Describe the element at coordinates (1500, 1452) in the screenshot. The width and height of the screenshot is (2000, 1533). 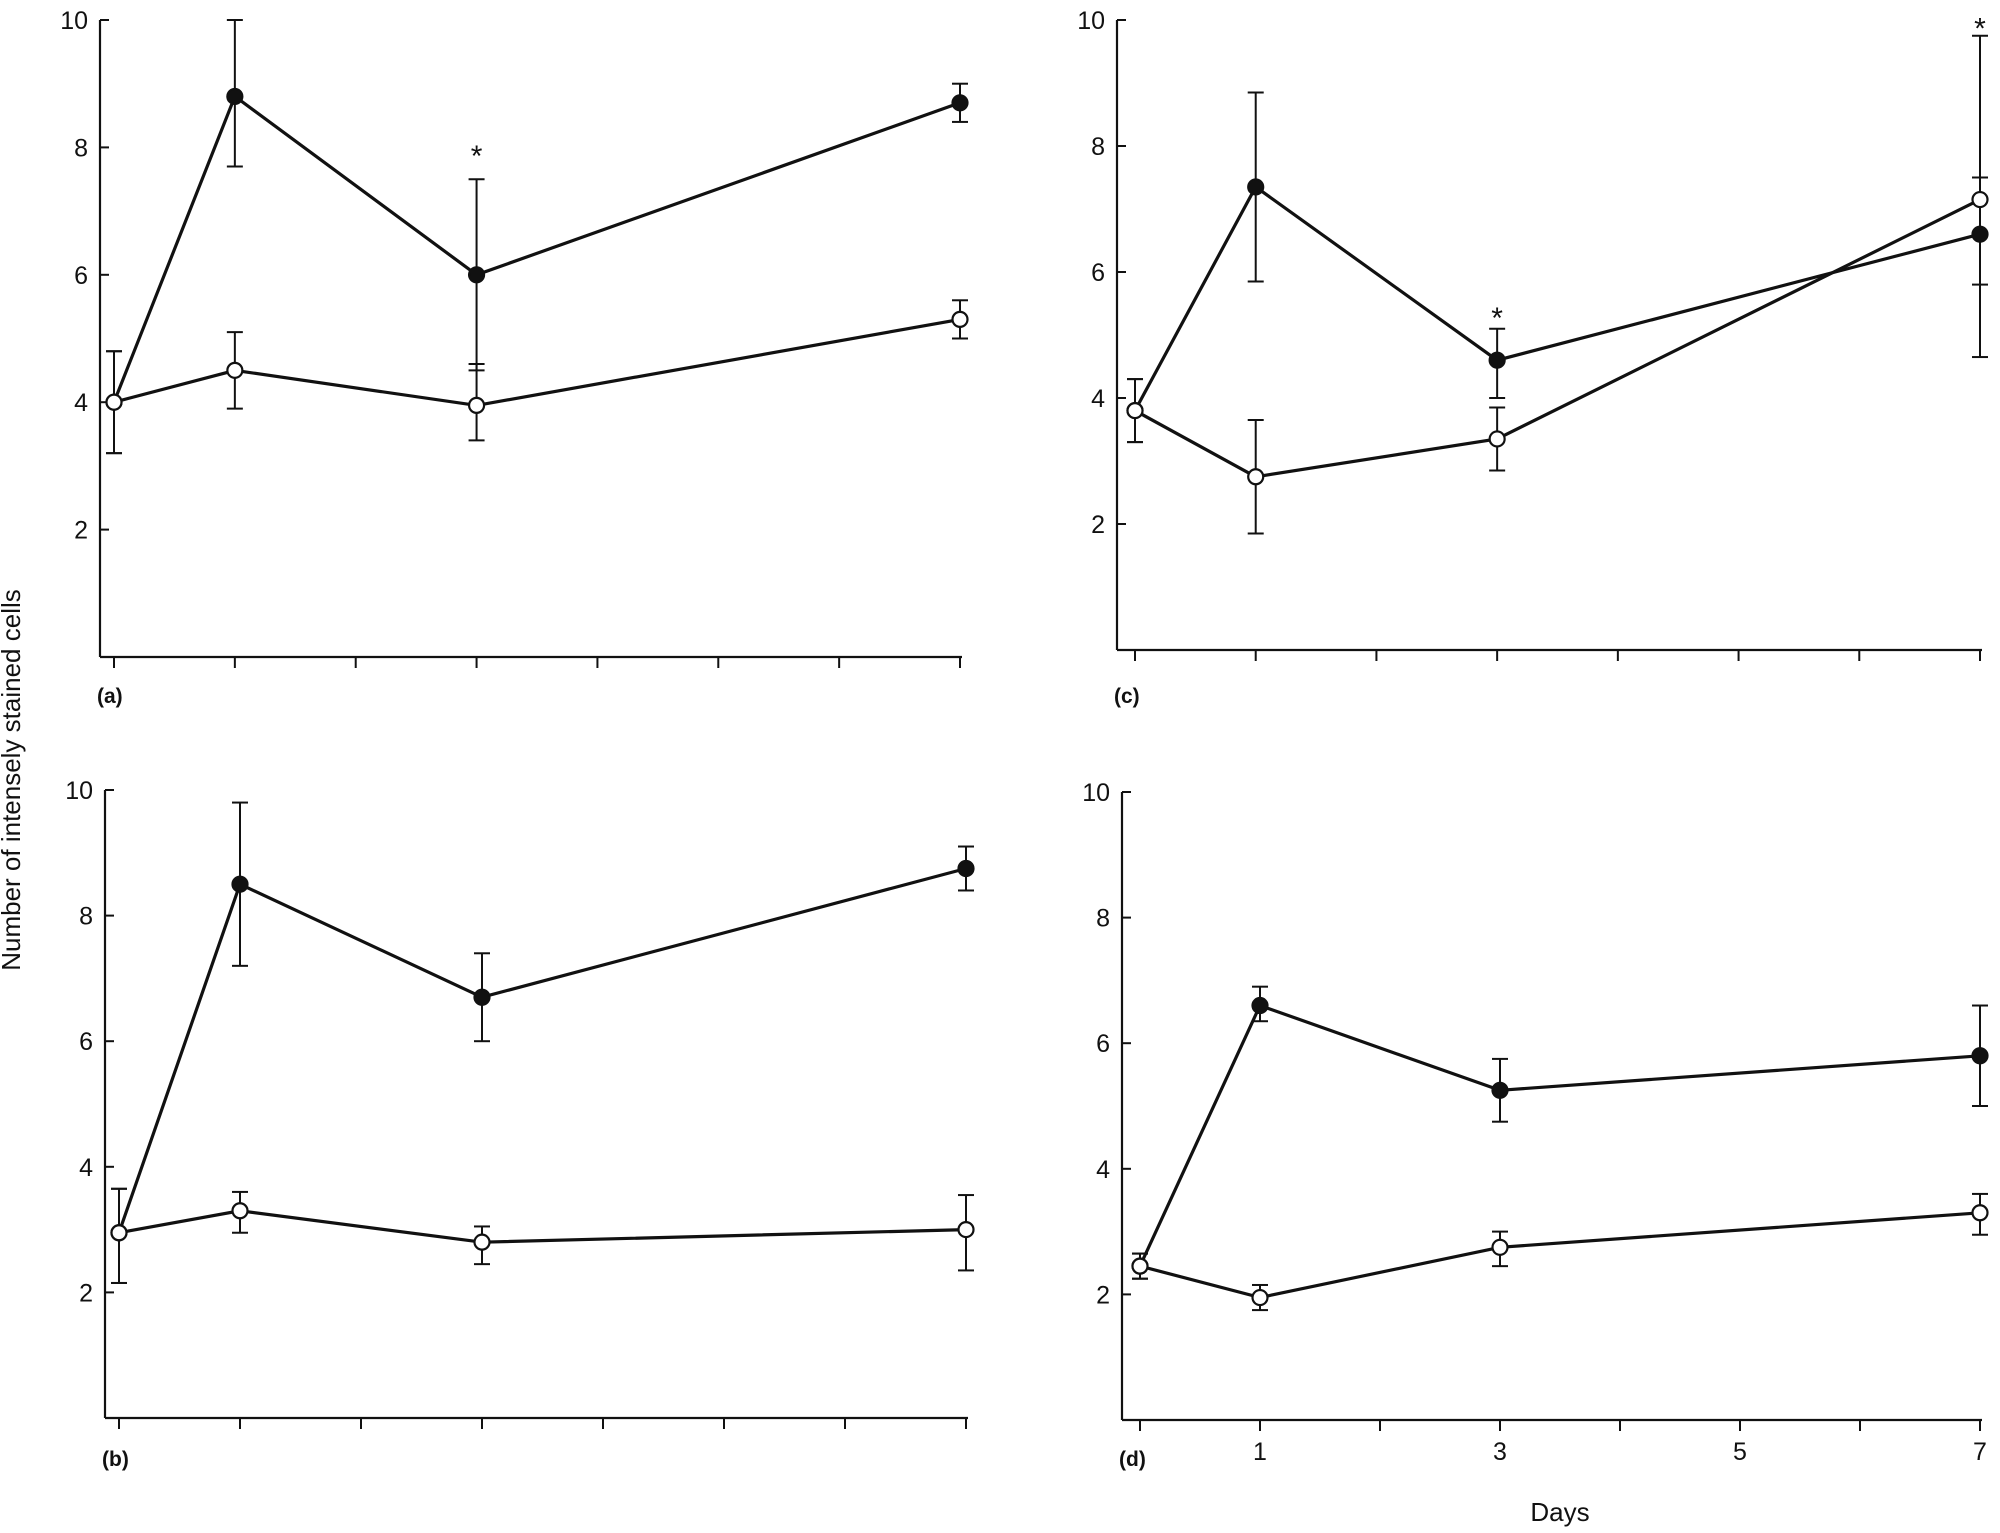
I see `x-tick-label: 3` at that location.